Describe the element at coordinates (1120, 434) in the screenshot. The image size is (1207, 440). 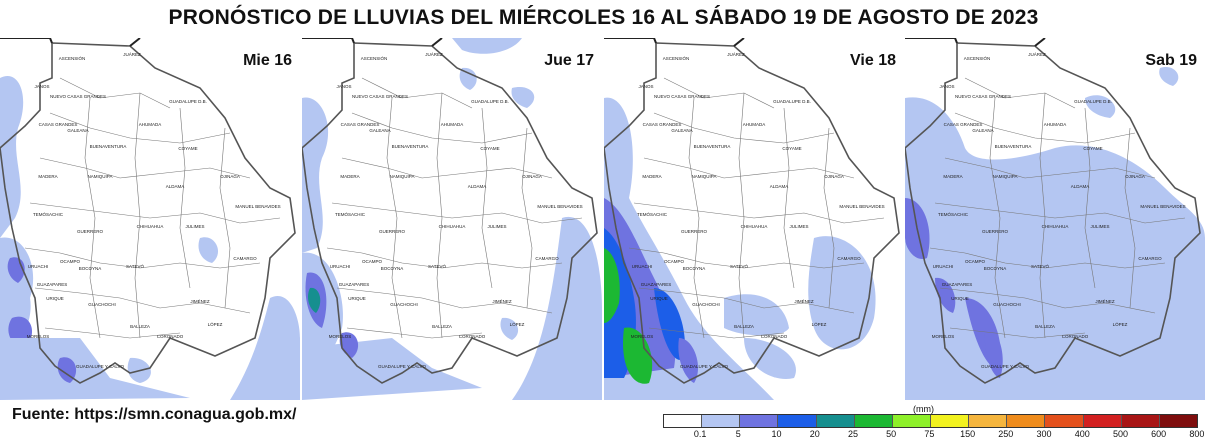
I see `legend-tick-label: 500` at that location.